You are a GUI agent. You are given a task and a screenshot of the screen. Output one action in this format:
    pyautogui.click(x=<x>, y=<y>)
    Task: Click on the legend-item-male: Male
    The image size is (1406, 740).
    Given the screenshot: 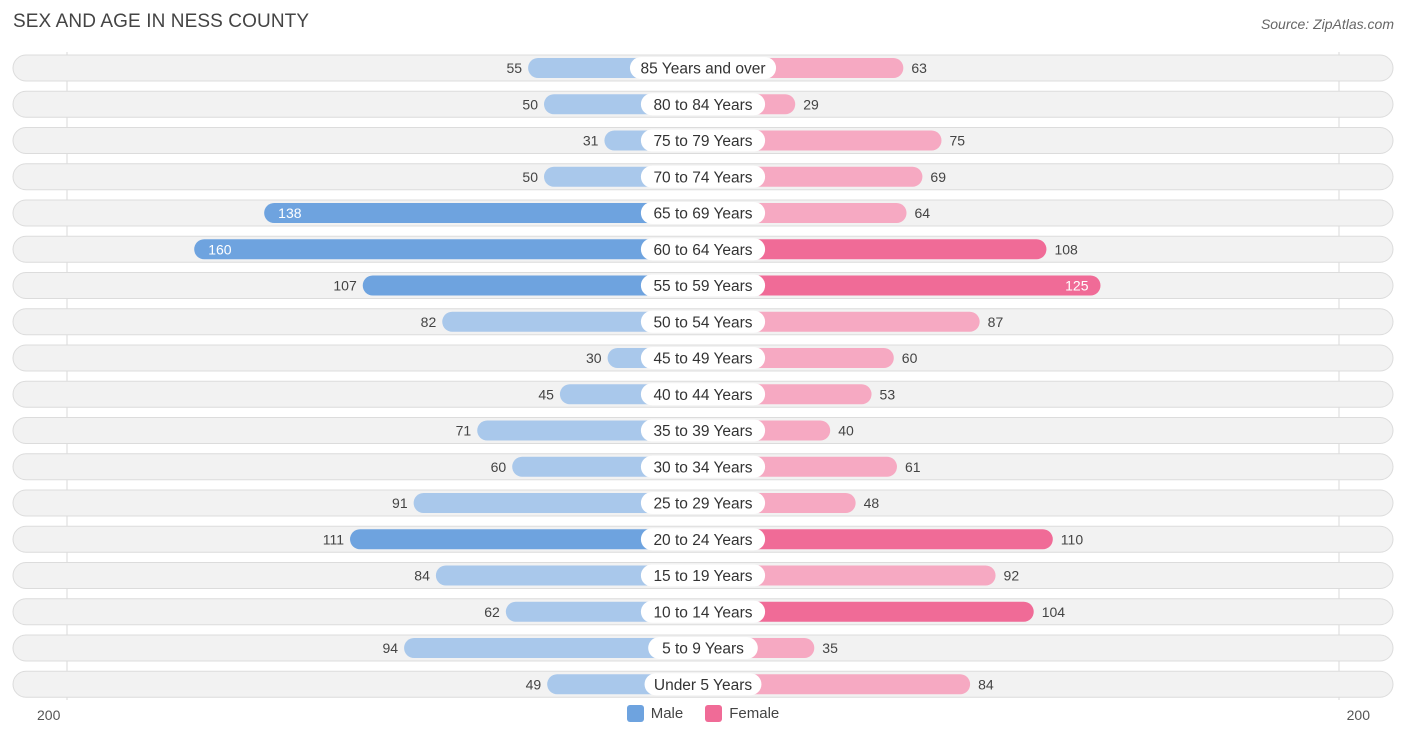 What is the action you would take?
    pyautogui.click(x=655, y=713)
    